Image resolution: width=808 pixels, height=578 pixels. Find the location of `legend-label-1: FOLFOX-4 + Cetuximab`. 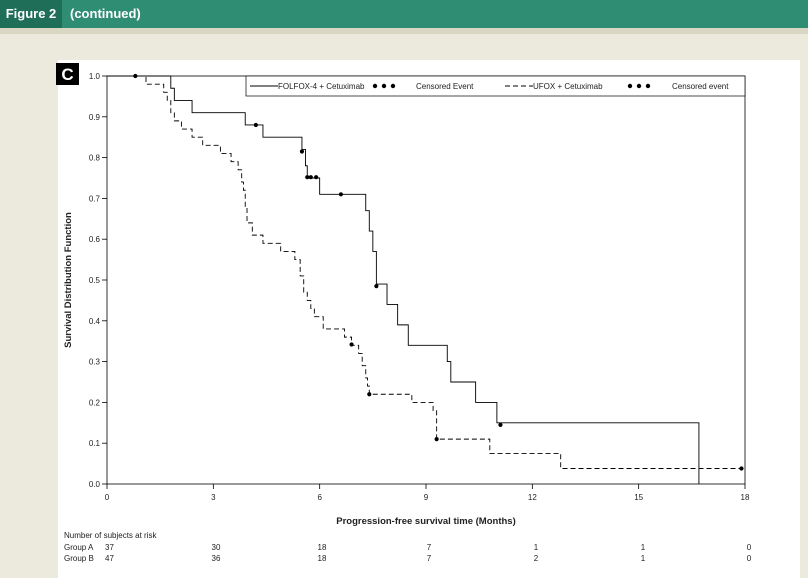

legend-label-1: FOLFOX-4 + Cetuximab is located at coordinates (321, 86).